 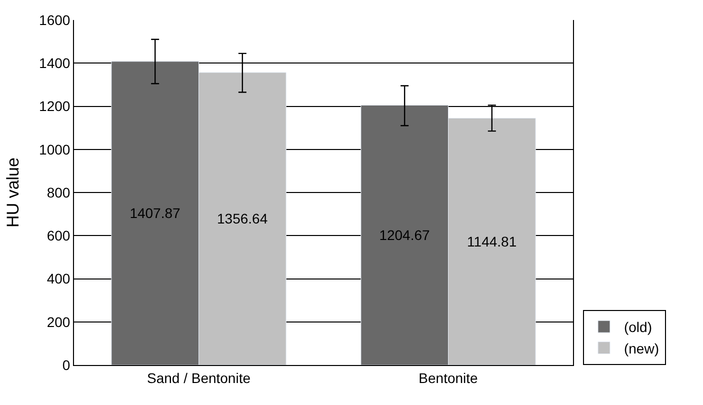 I want to click on x-tick-label: Bentonite, so click(x=448, y=378).